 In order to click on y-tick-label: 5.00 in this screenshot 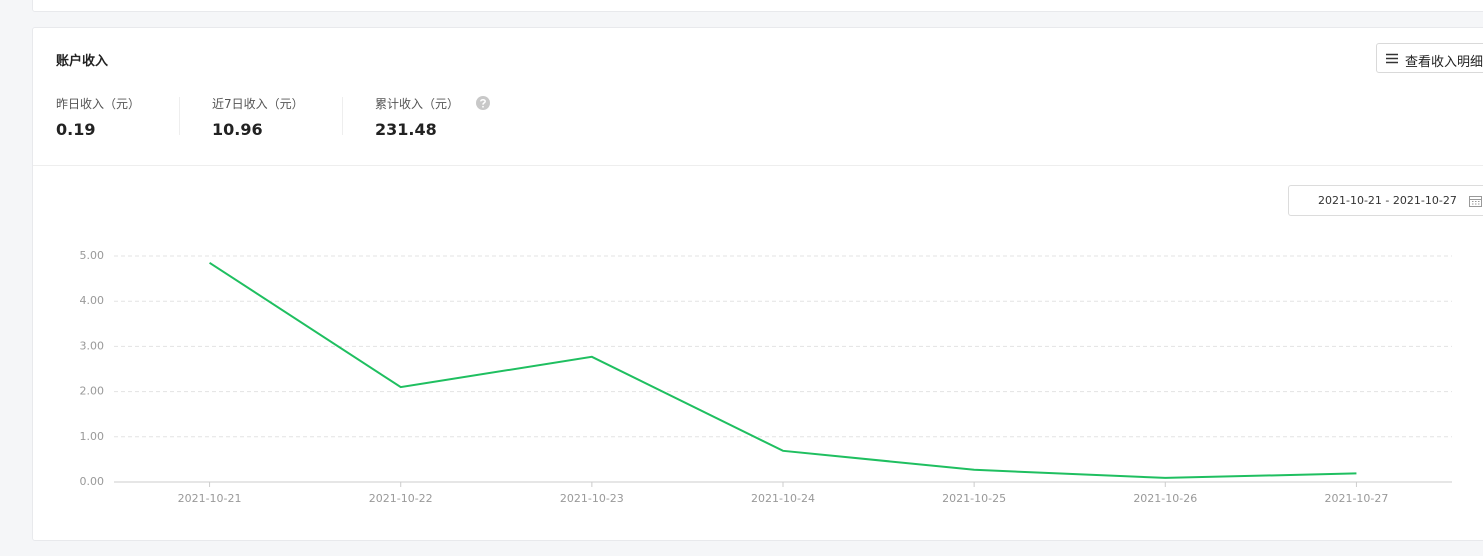, I will do `click(92, 255)`.